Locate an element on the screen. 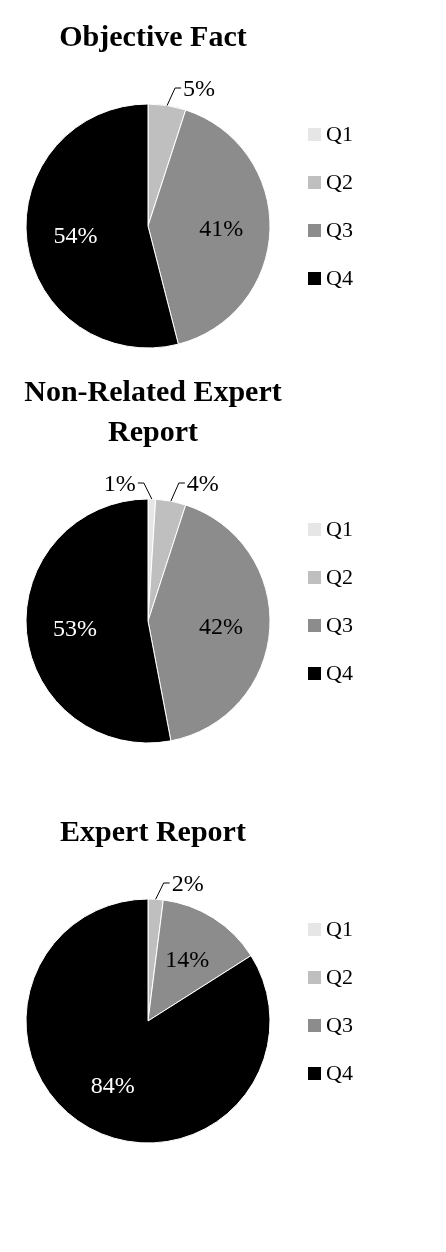 The image size is (446, 1252). chart-title: Non-Related Expert Report is located at coordinates (153, 411).